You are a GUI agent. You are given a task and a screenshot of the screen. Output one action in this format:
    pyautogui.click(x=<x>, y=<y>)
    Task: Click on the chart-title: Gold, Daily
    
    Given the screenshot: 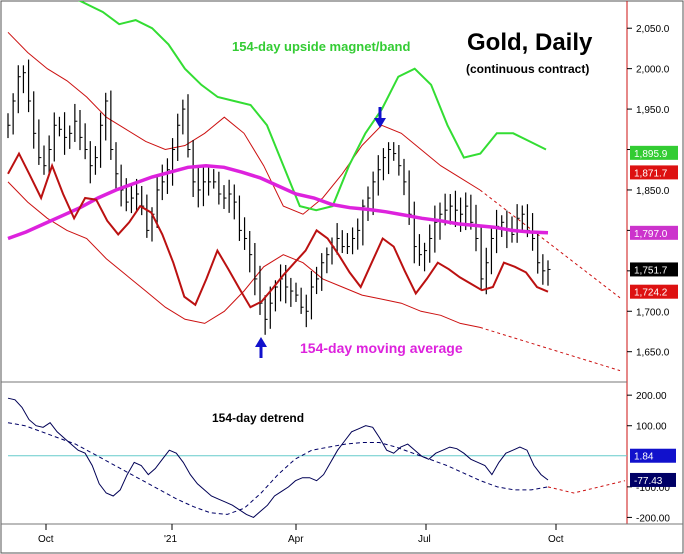 What is the action you would take?
    pyautogui.click(x=530, y=42)
    